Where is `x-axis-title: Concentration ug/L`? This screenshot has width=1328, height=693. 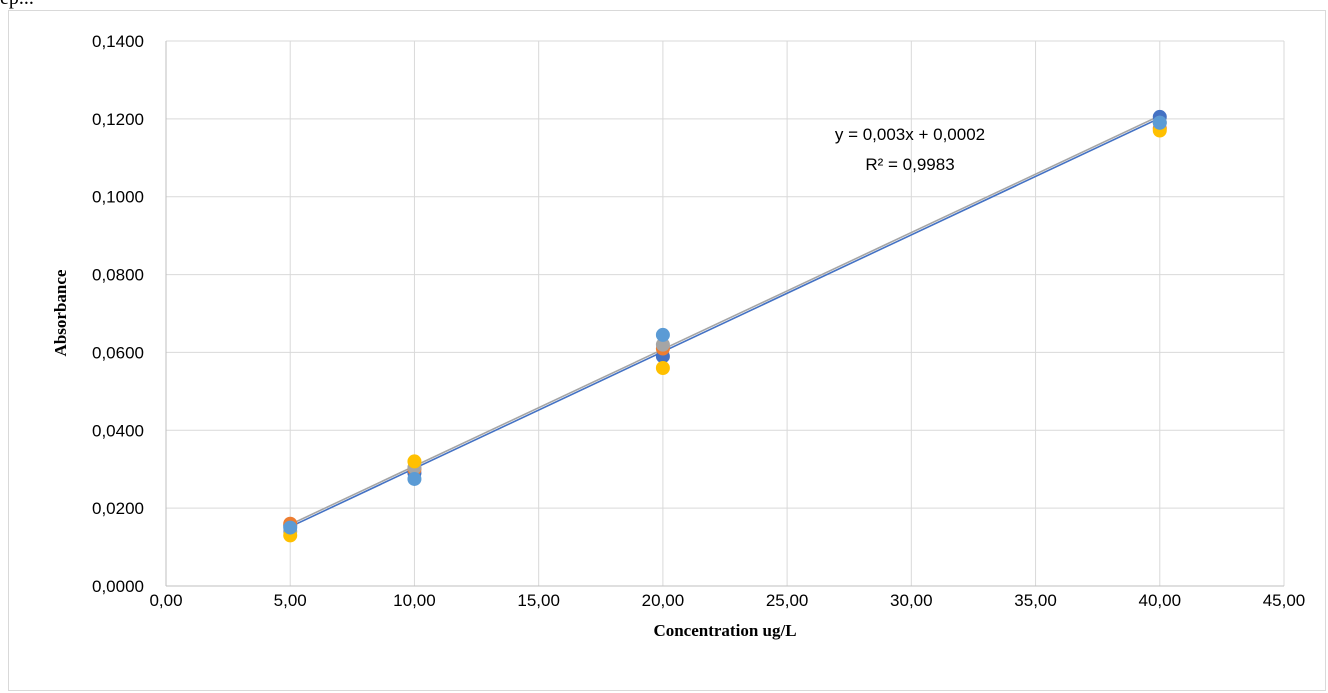 x-axis-title: Concentration ug/L is located at coordinates (724, 630).